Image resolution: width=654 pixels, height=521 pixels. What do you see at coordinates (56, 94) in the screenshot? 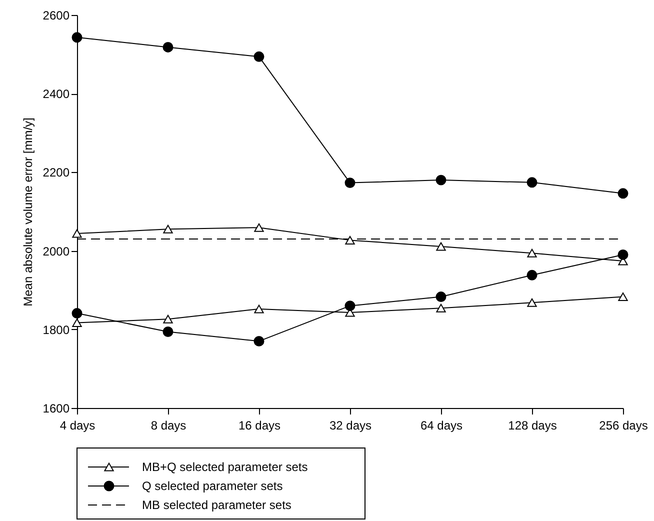
I see `y-tick-label: 2400` at bounding box center [56, 94].